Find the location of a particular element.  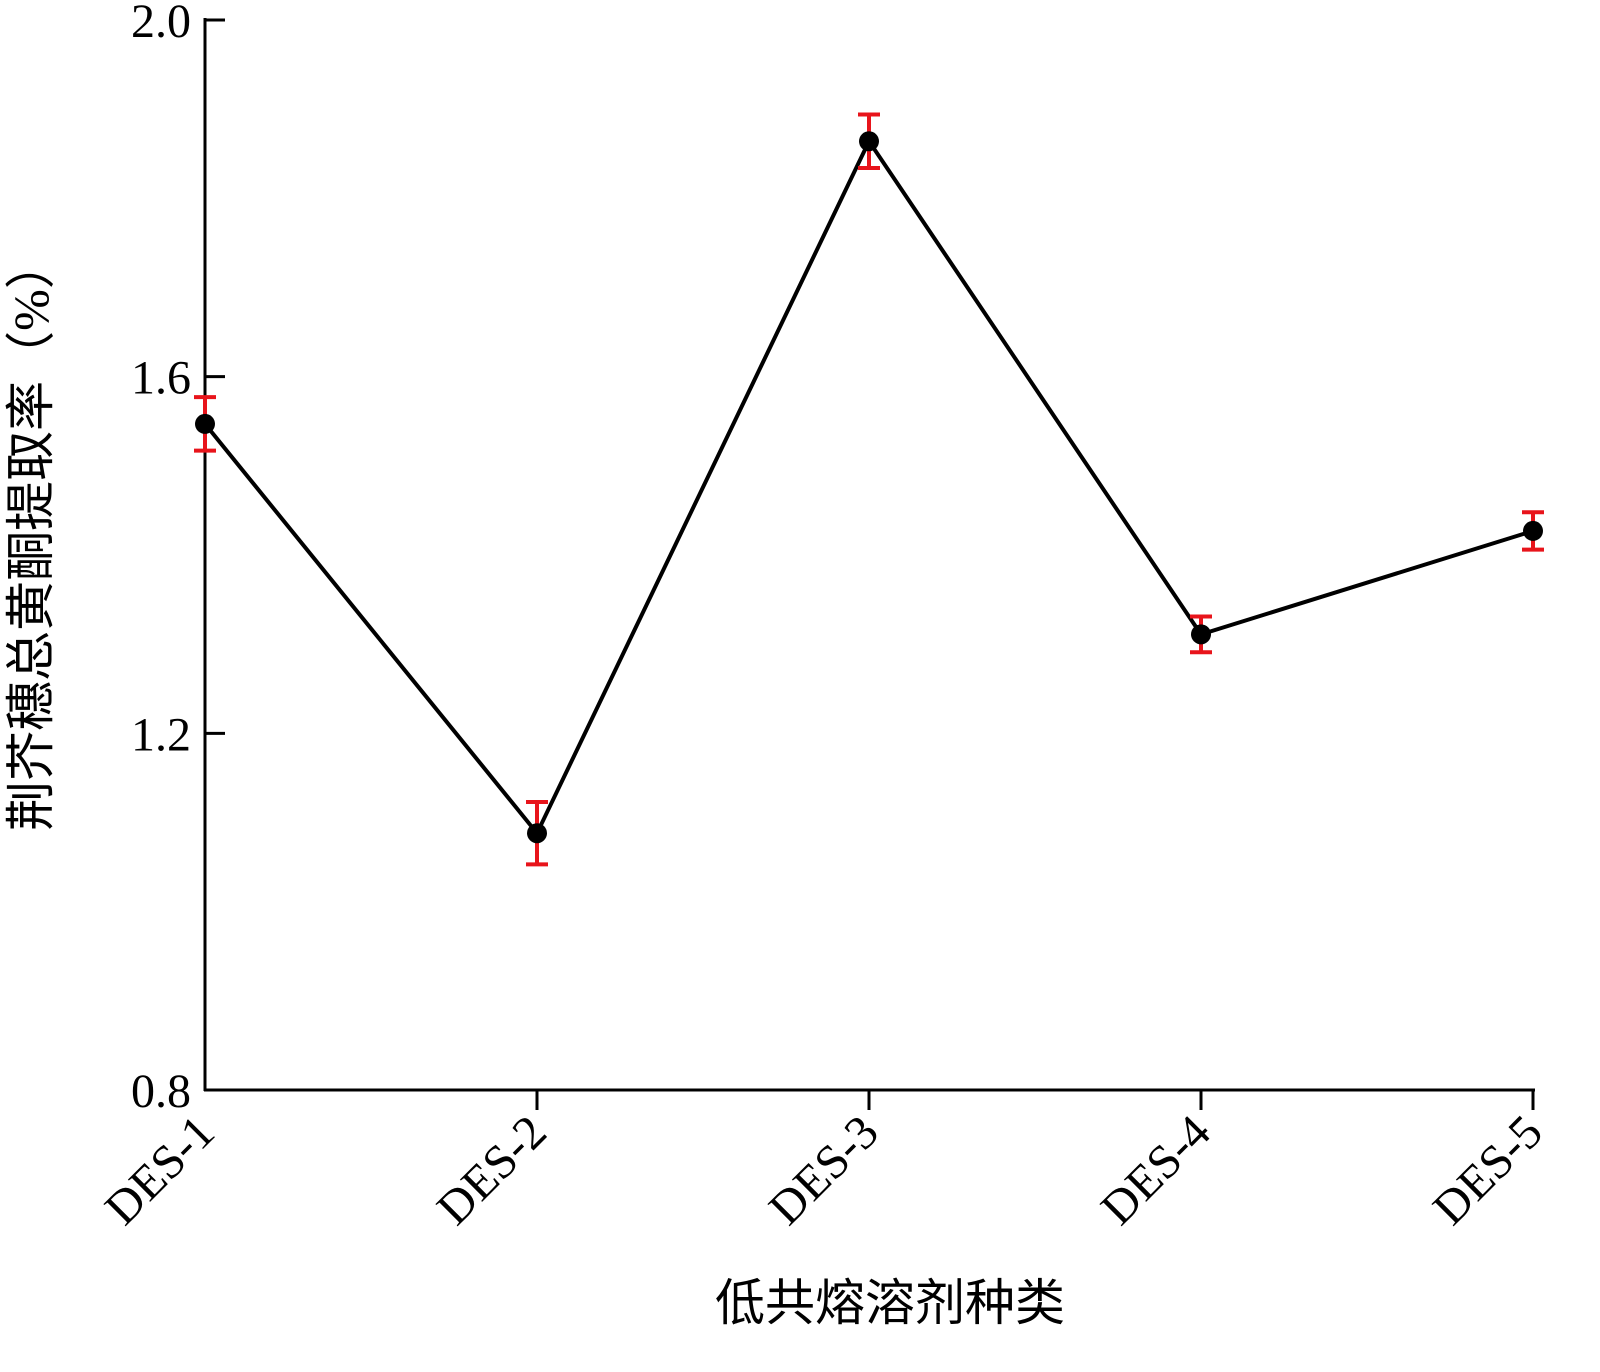

y-tick-label: 1.2 is located at coordinates (161, 734).